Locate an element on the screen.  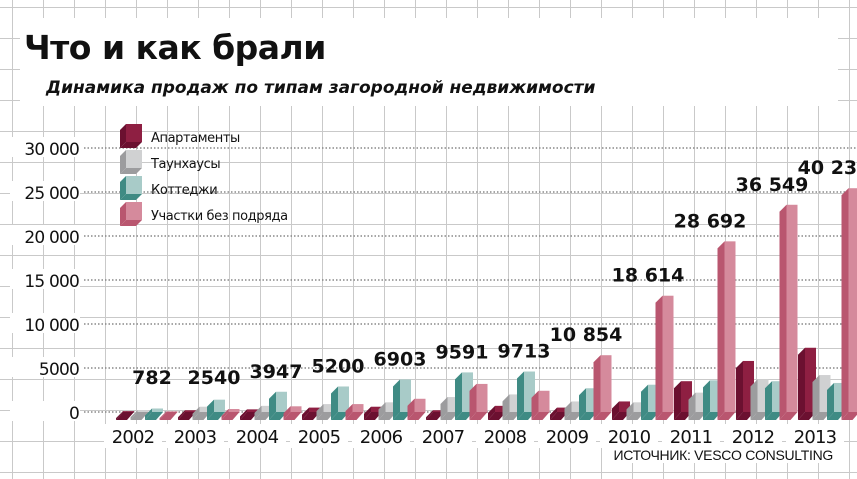
legend-label-2: Коттеджи is located at coordinates (184, 190).